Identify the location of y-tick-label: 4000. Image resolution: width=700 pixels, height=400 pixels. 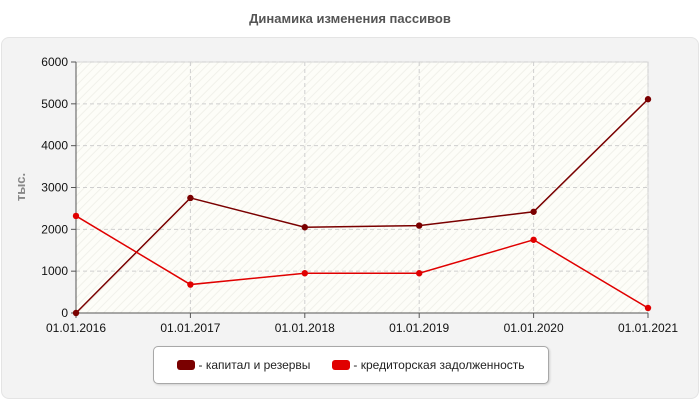
(54, 146).